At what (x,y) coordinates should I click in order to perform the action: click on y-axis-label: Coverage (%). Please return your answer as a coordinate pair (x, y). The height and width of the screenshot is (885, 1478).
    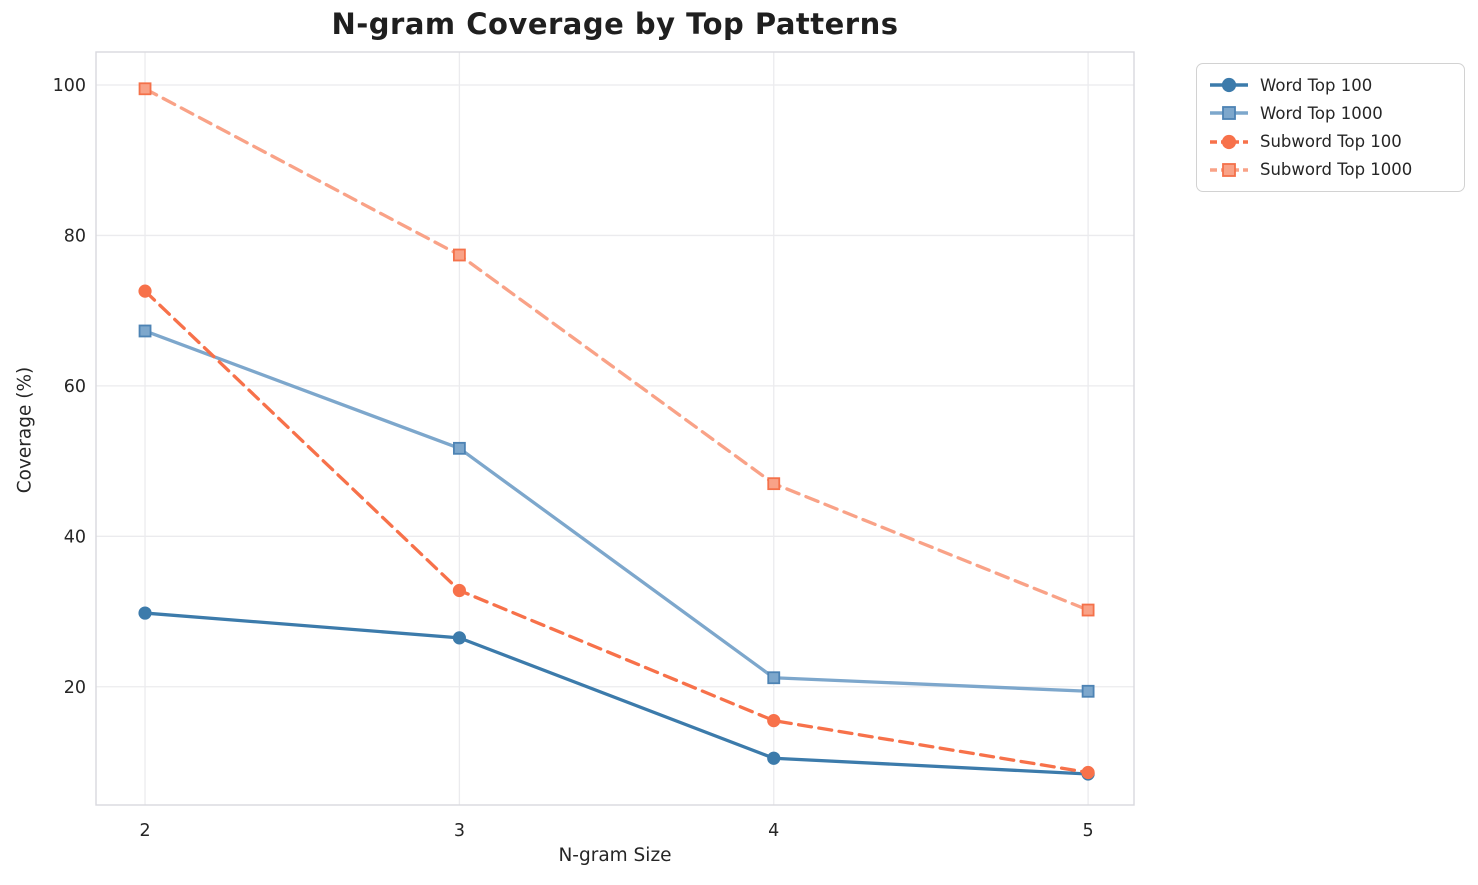
    Looking at the image, I should click on (25, 430).